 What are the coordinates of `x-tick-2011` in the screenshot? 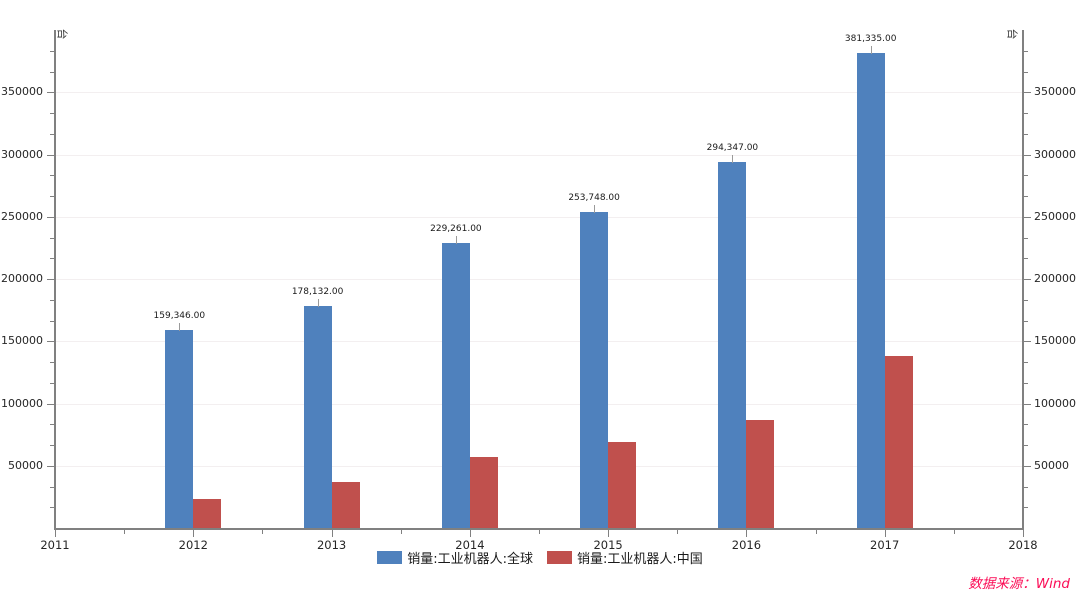 It's located at (55, 533).